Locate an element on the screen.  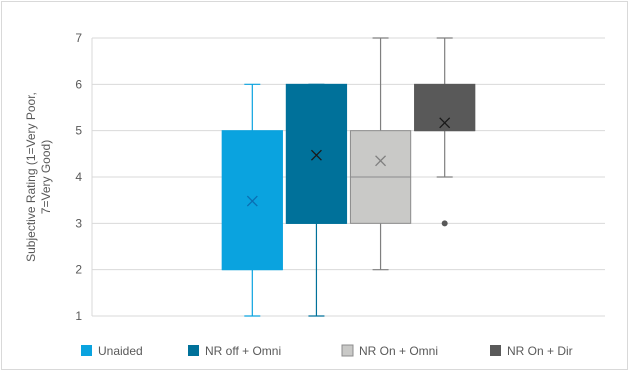
y-axis-label-line-1: Subjective Rating (1=Very Poor, is located at coordinates (31, 177).